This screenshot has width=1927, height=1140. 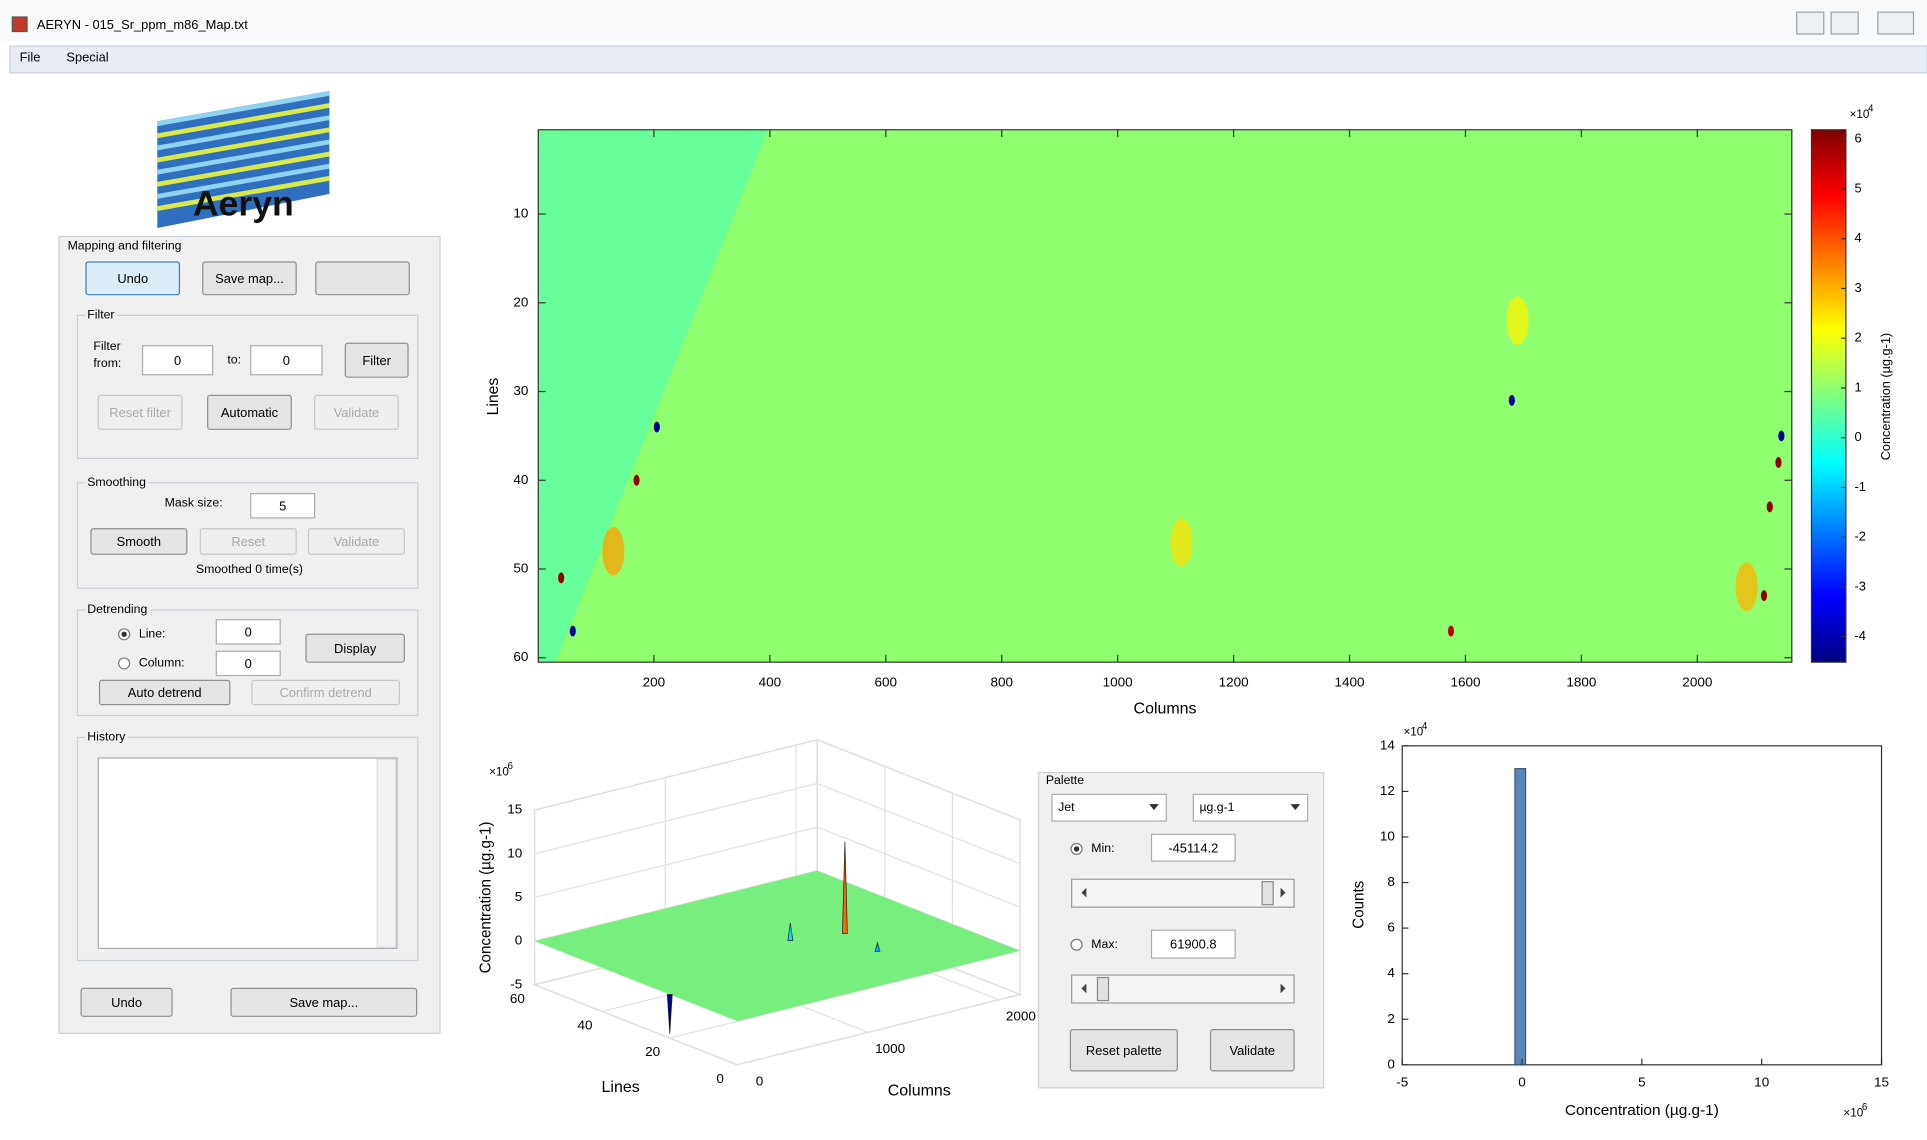 What do you see at coordinates (1828, 396) in the screenshot?
I see `colorbar` at bounding box center [1828, 396].